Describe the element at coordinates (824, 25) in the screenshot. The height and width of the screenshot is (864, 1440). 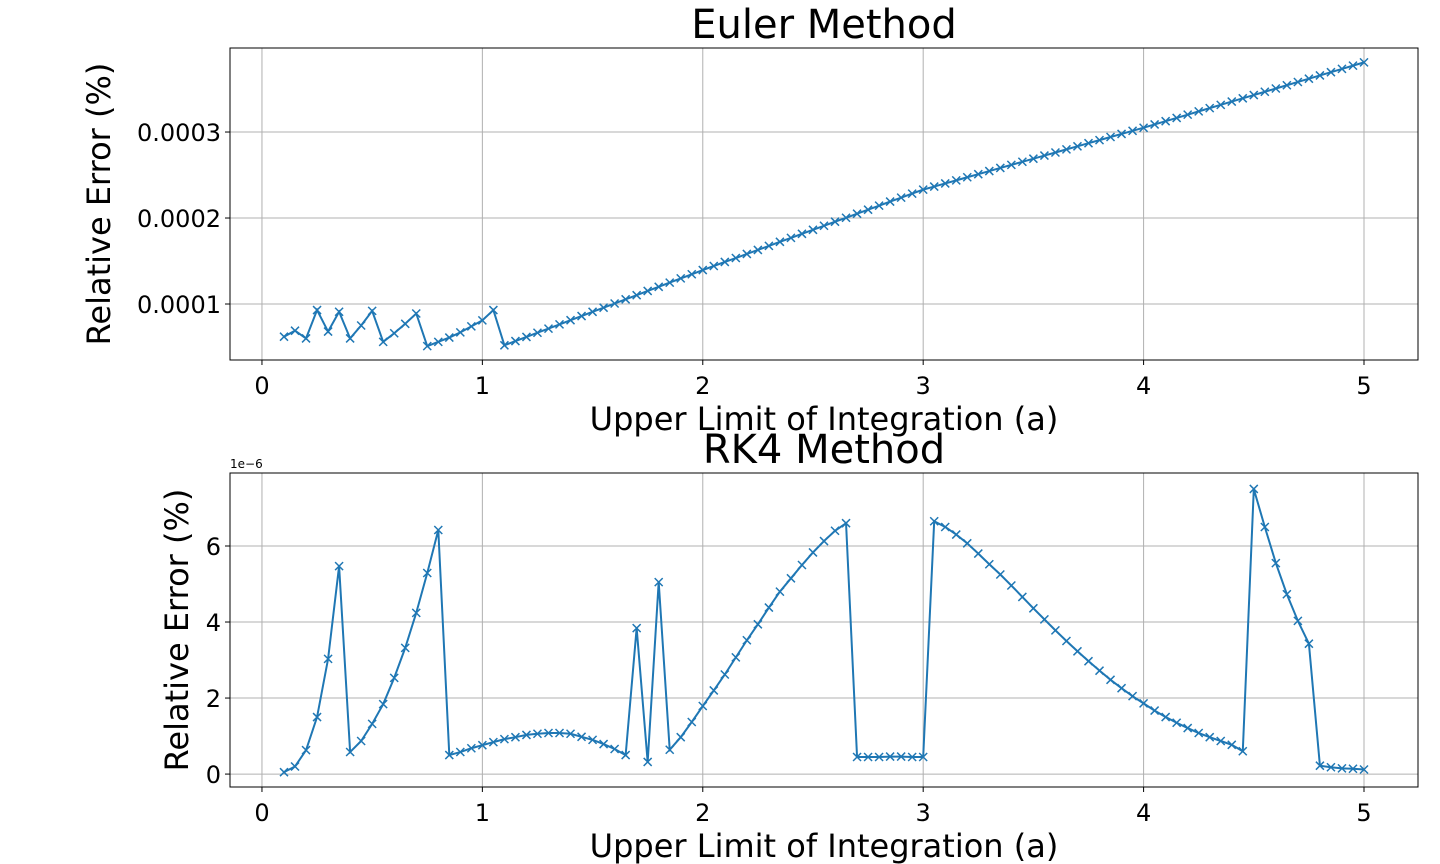
I see `chart-title: Euler Method` at that location.